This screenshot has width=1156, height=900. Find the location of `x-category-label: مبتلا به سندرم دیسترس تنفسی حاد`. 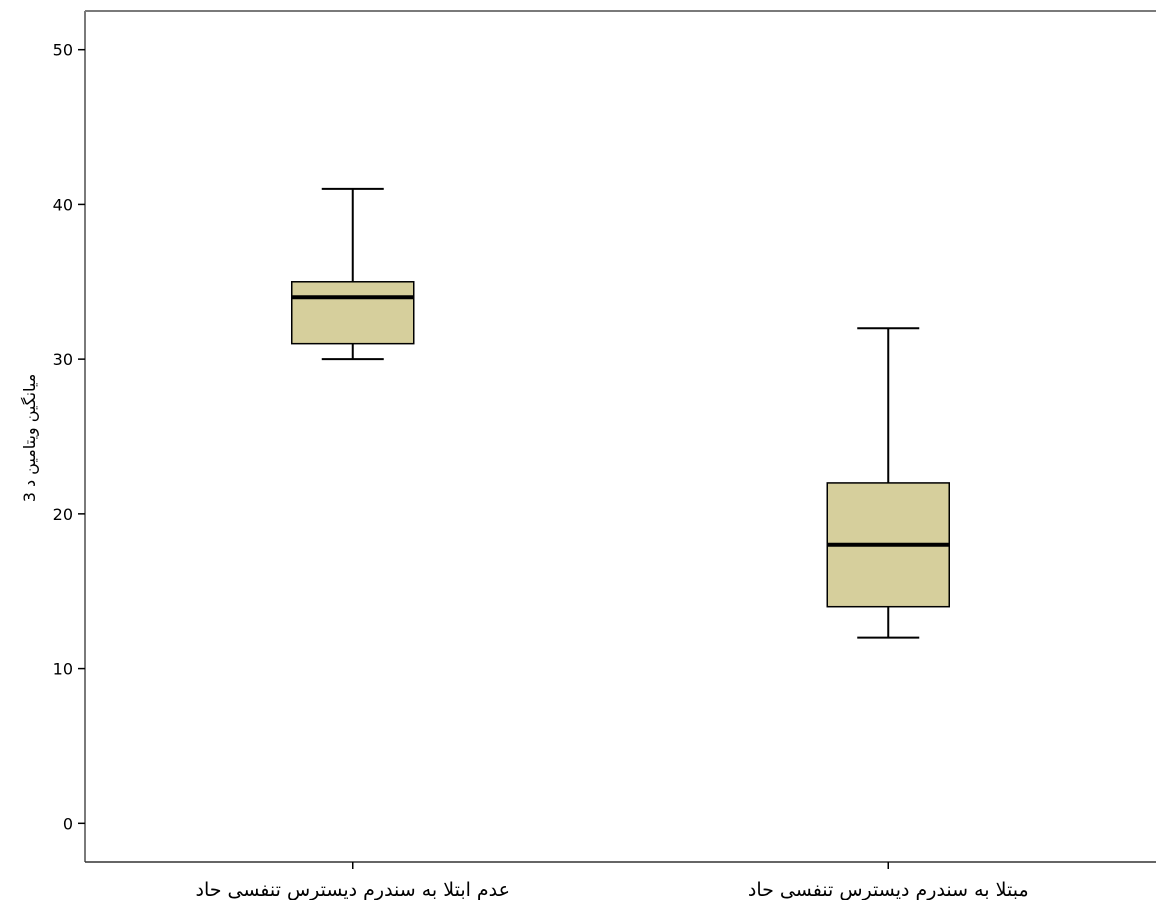

x-category-label: مبتلا به سندرم دیسترس تنفسی حاد is located at coordinates (888, 889).